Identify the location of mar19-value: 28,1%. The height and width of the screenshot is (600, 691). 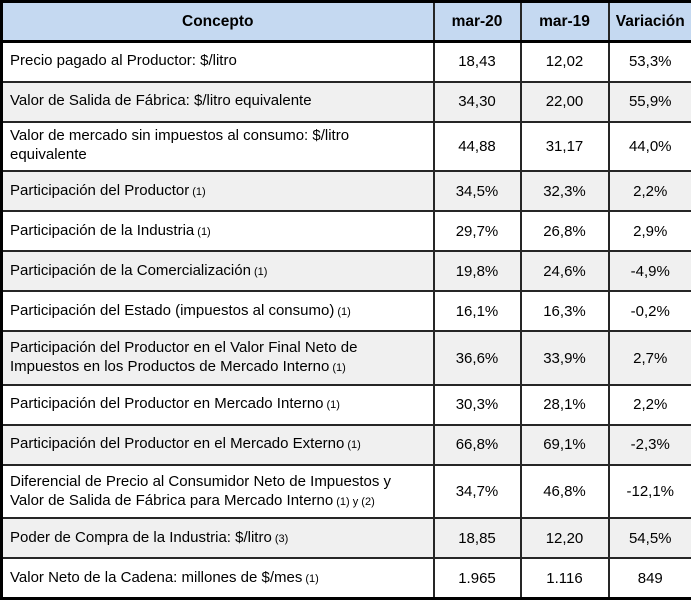
(564, 404).